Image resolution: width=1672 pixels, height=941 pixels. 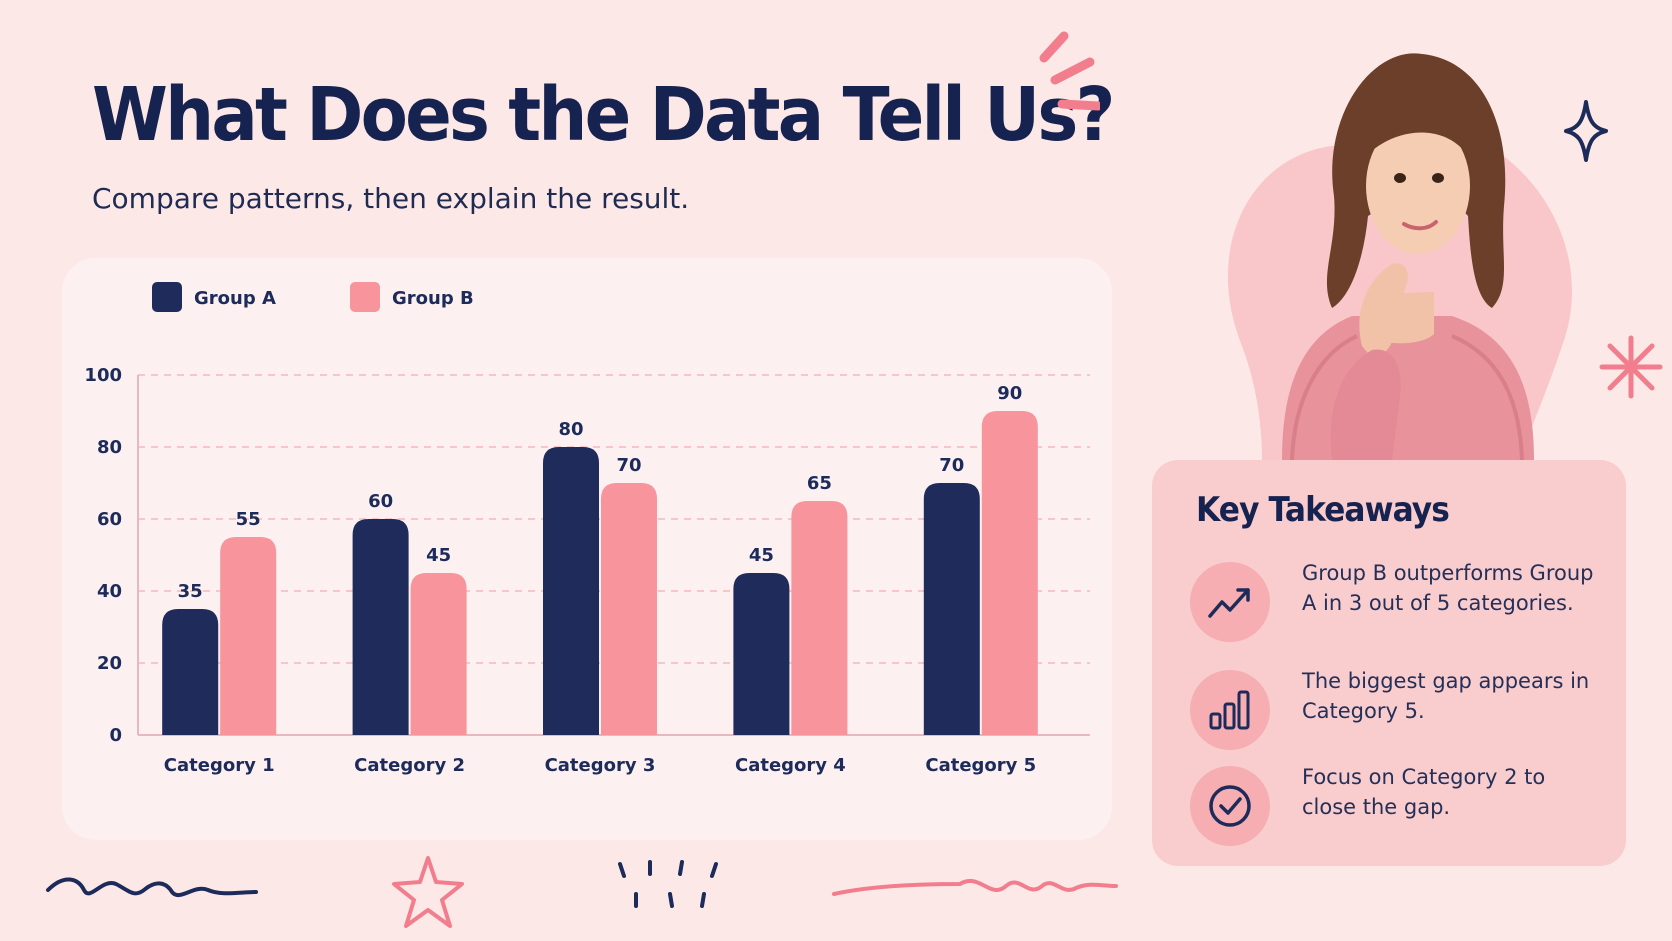 What do you see at coordinates (409, 765) in the screenshot?
I see `x-tick-label: Category 2` at bounding box center [409, 765].